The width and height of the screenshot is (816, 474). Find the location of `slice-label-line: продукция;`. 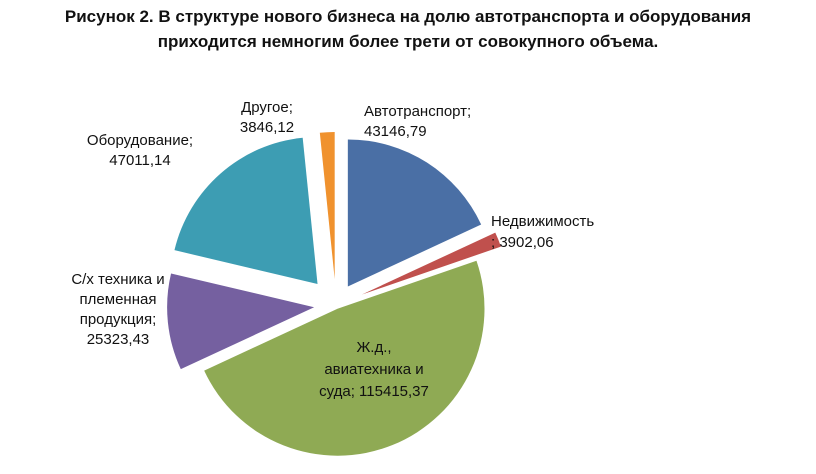

slice-label-line: продукция; is located at coordinates (118, 319).